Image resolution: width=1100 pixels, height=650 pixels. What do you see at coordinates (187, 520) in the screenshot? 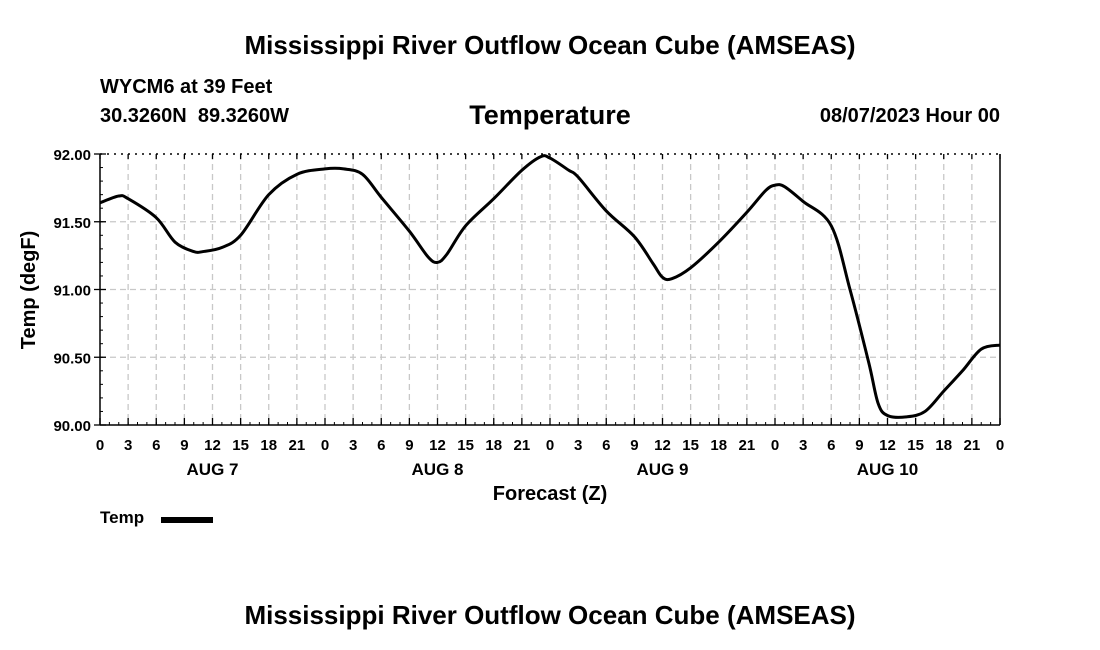
I see `legend-line-swatch` at bounding box center [187, 520].